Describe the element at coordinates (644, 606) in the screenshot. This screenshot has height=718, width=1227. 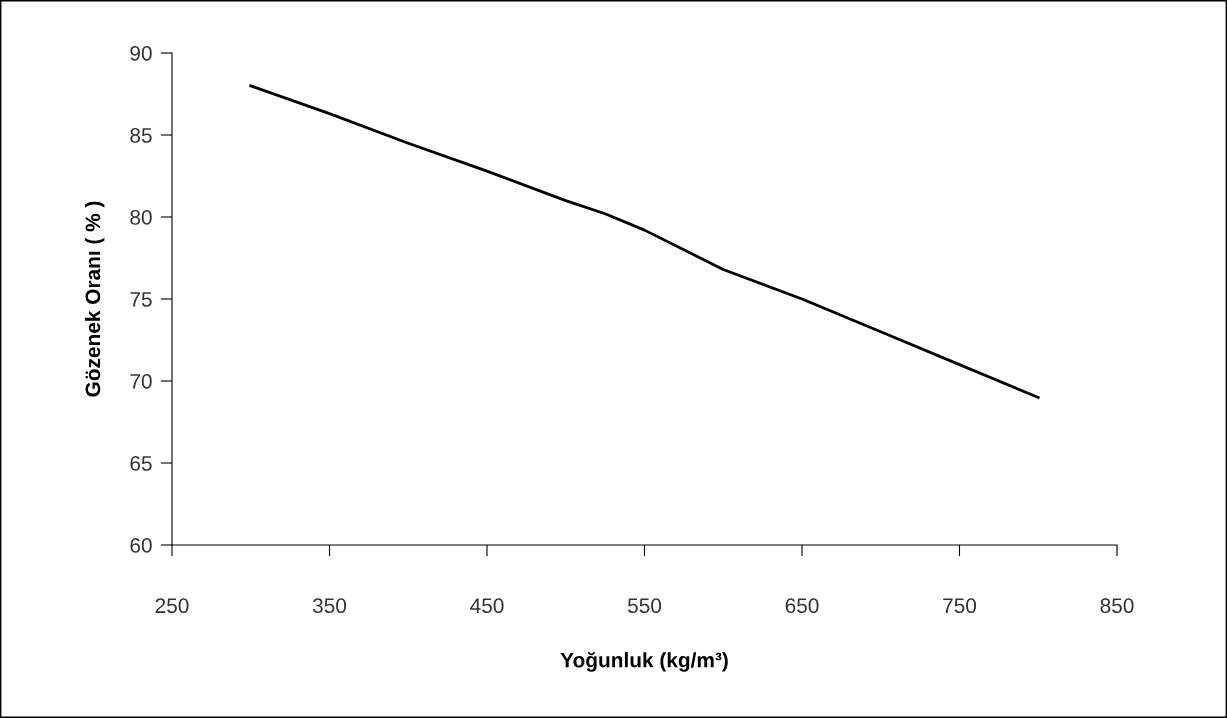
I see `x-tick-label: 550` at that location.